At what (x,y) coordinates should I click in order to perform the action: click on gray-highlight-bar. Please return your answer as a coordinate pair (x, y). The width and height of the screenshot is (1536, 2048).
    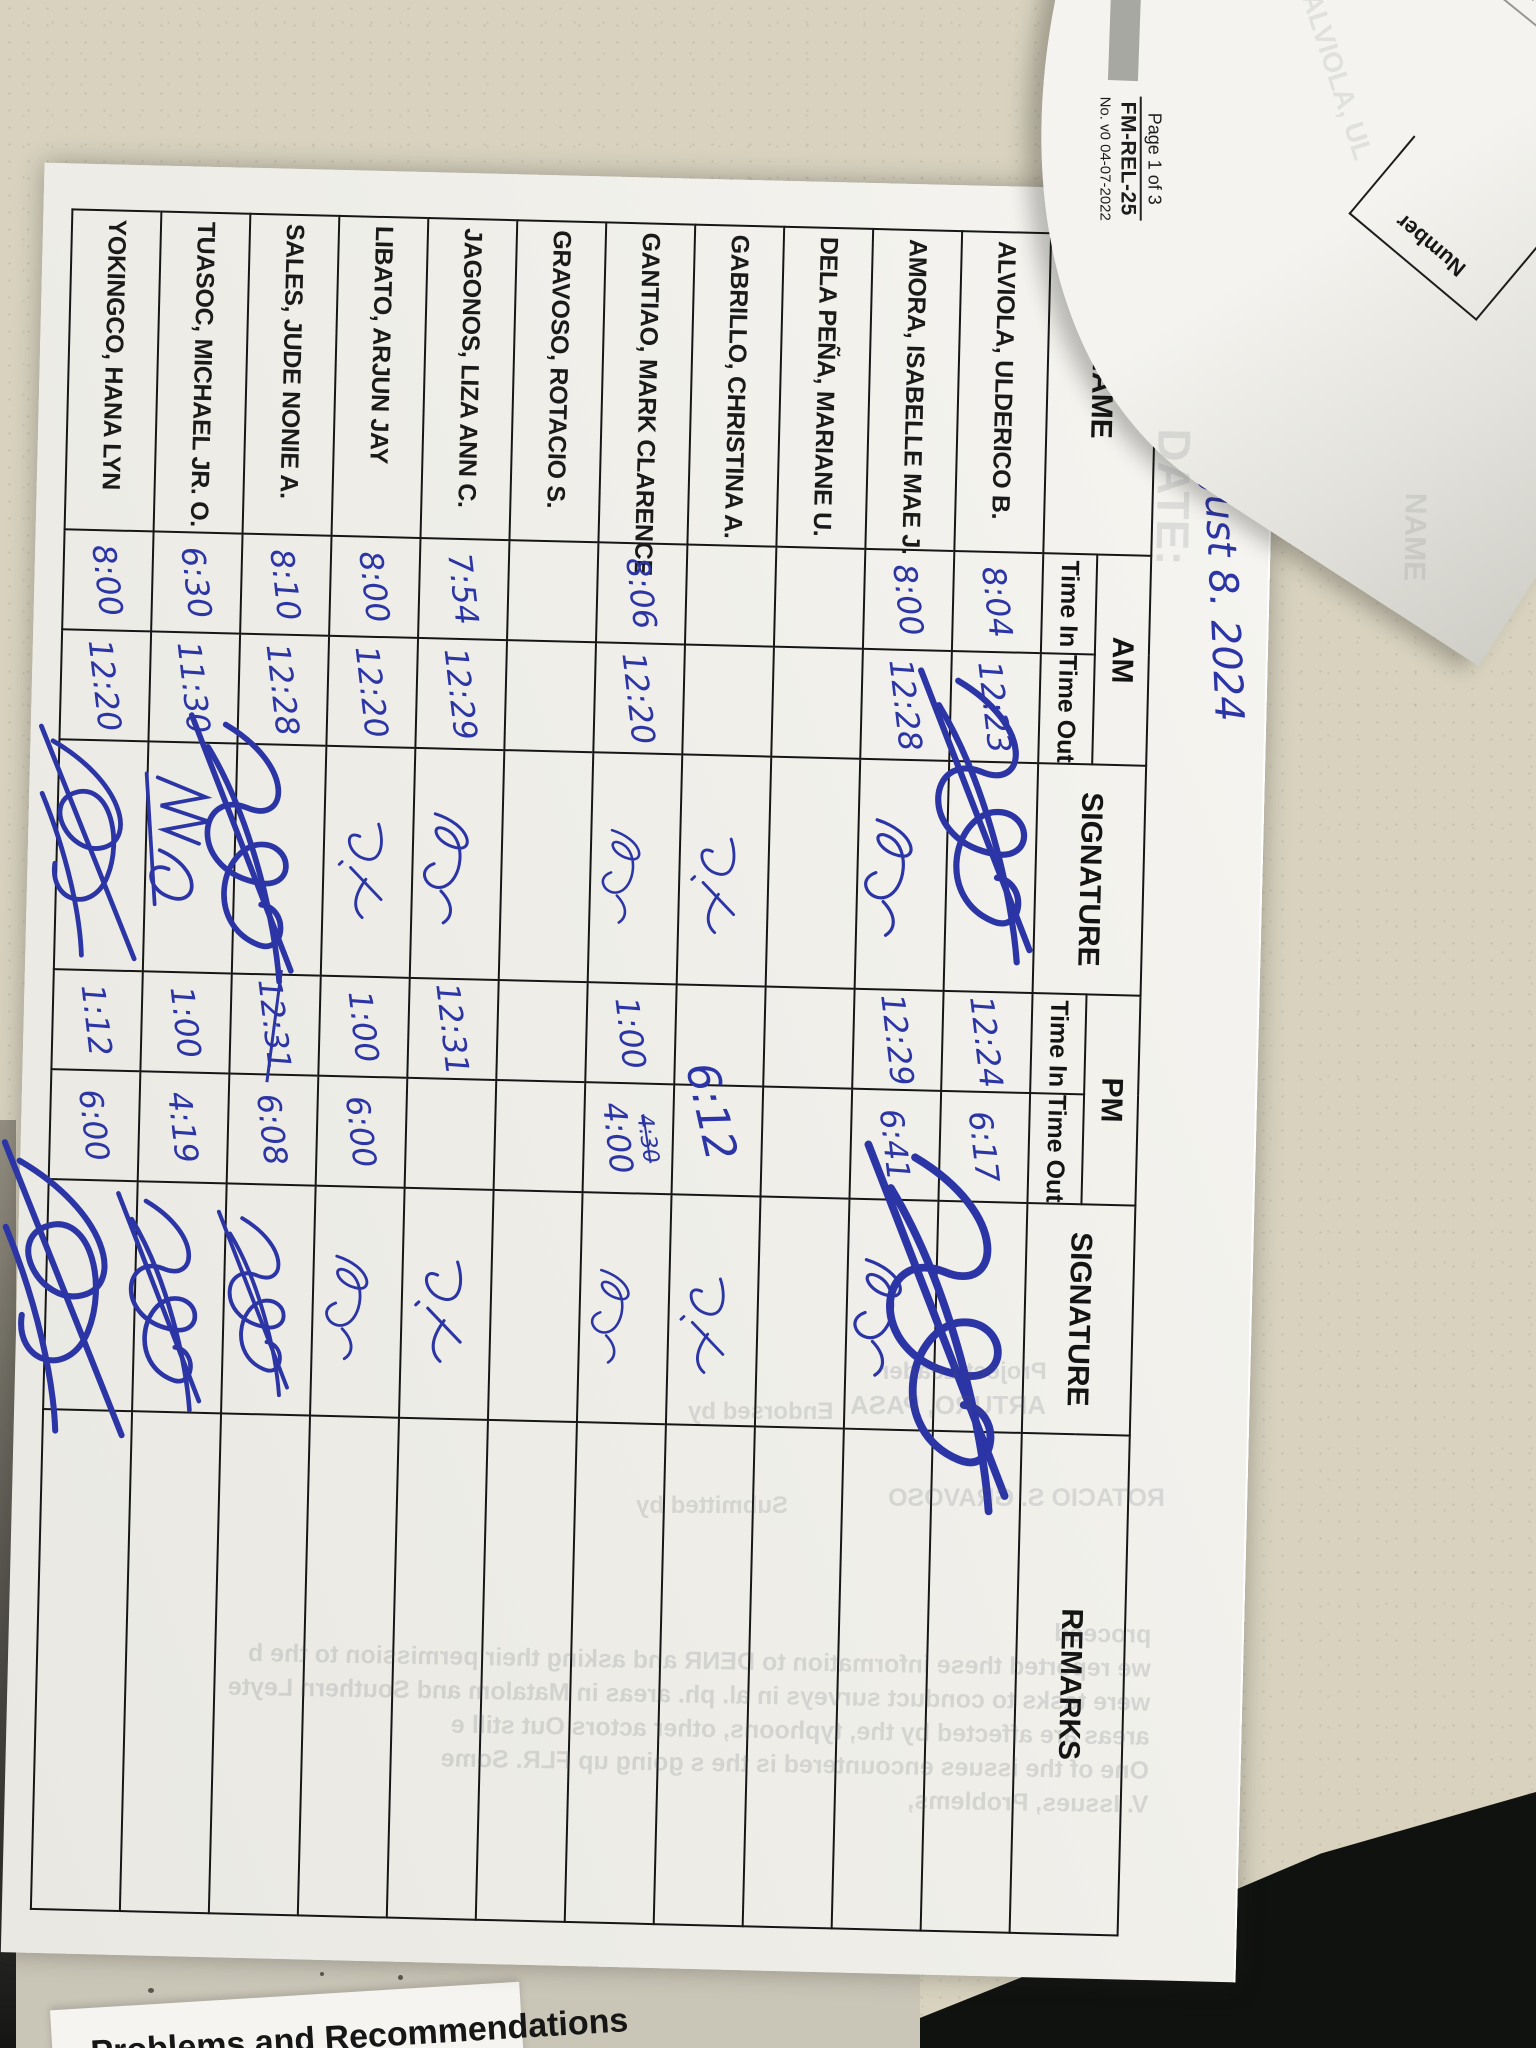
    Looking at the image, I should click on (1124, 41).